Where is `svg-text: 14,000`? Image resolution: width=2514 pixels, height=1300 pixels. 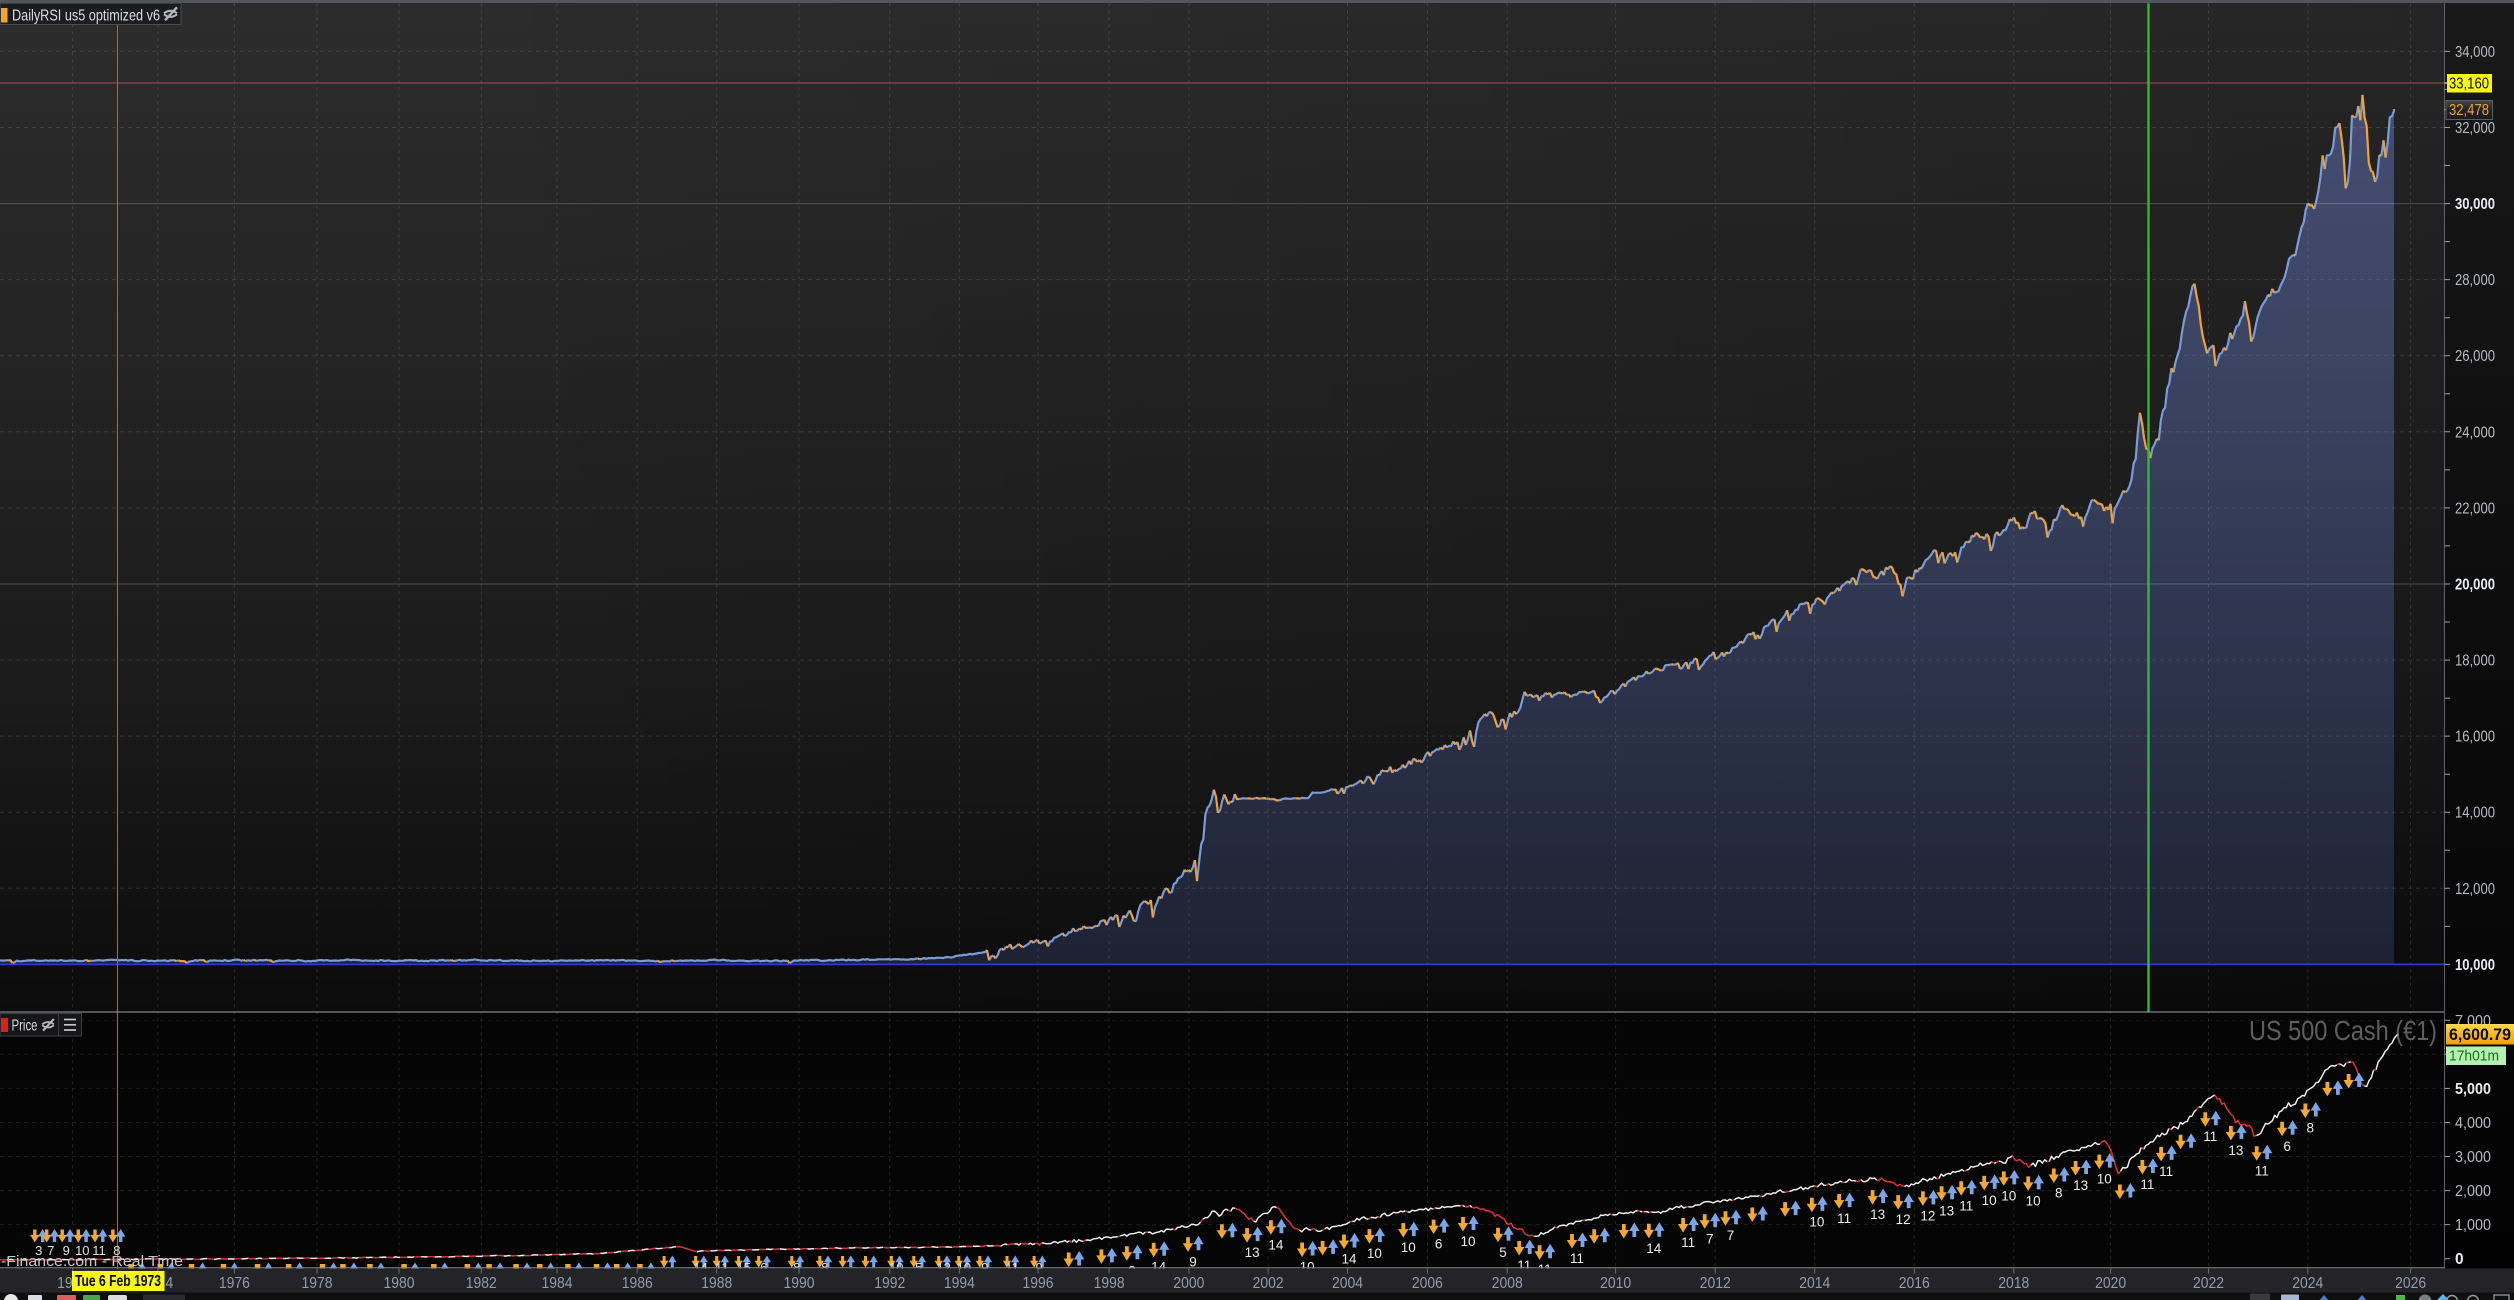 svg-text: 14,000 is located at coordinates (2475, 813).